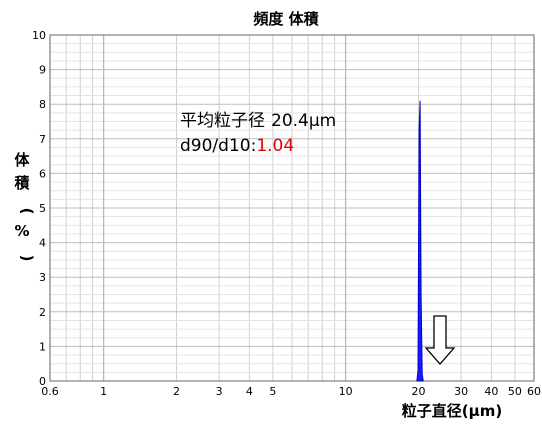 The image size is (542, 428). Describe the element at coordinates (42, 381) in the screenshot. I see `y-tick-label: 0` at that location.